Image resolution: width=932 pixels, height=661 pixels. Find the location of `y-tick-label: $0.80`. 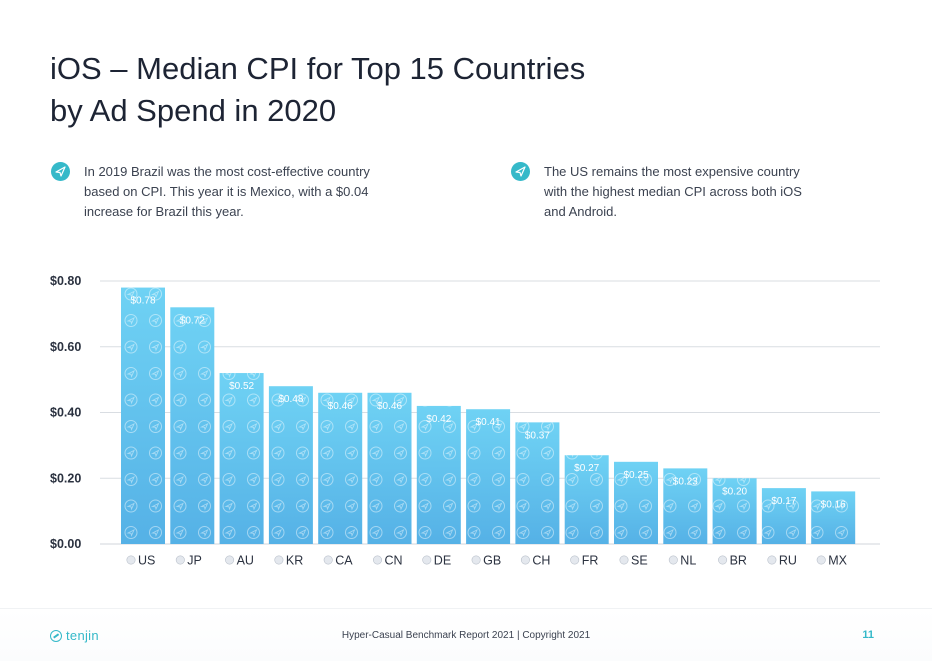

y-tick-label: $0.80 is located at coordinates (65, 281).